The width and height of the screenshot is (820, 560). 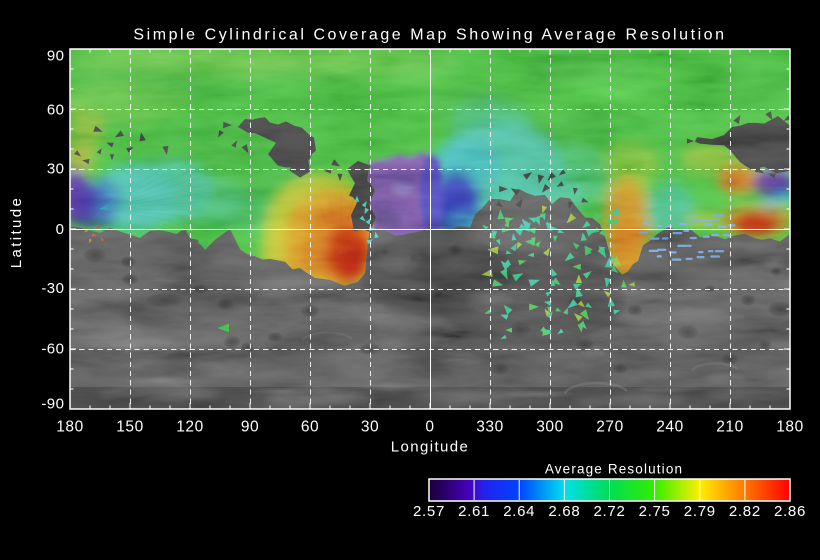 What do you see at coordinates (519, 511) in the screenshot?
I see `svg-text: 2.64` at bounding box center [519, 511].